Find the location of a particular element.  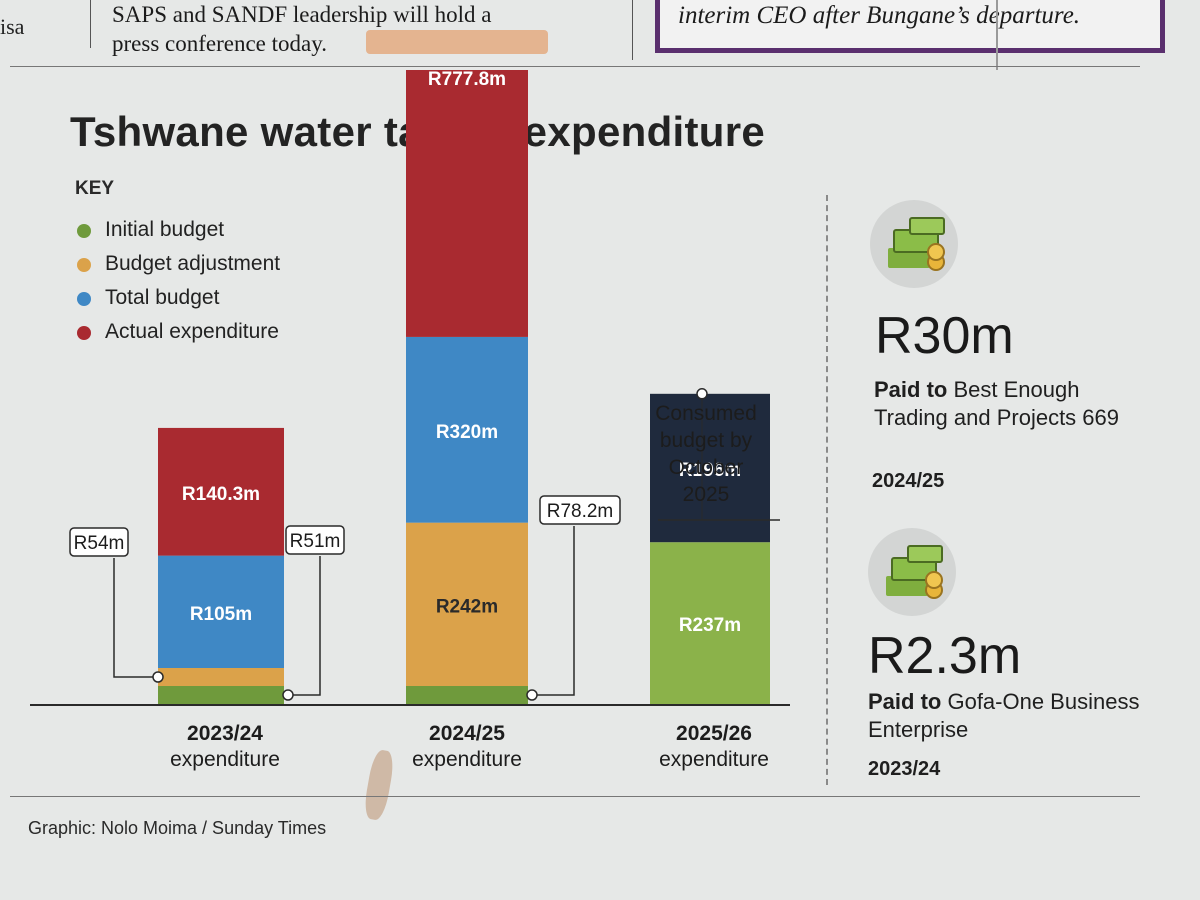

recipient-name: Best Enough Trading and Projects 669 is located at coordinates (996, 403).